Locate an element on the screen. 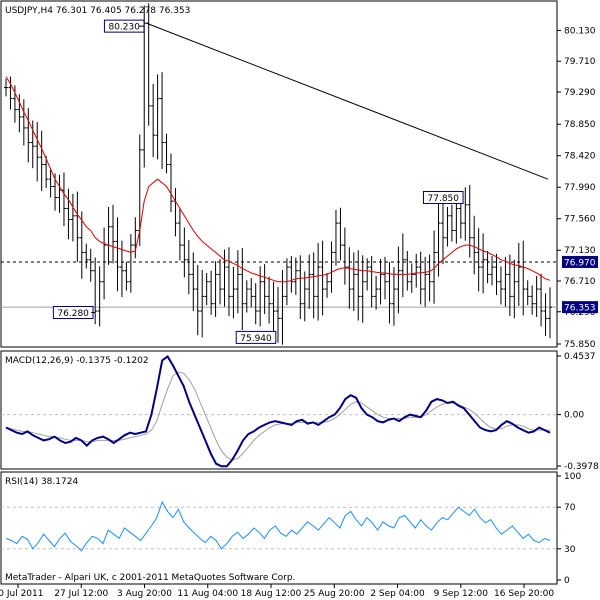 The height and width of the screenshot is (600, 600). swing-low-2-label: 75.940 is located at coordinates (256, 337).